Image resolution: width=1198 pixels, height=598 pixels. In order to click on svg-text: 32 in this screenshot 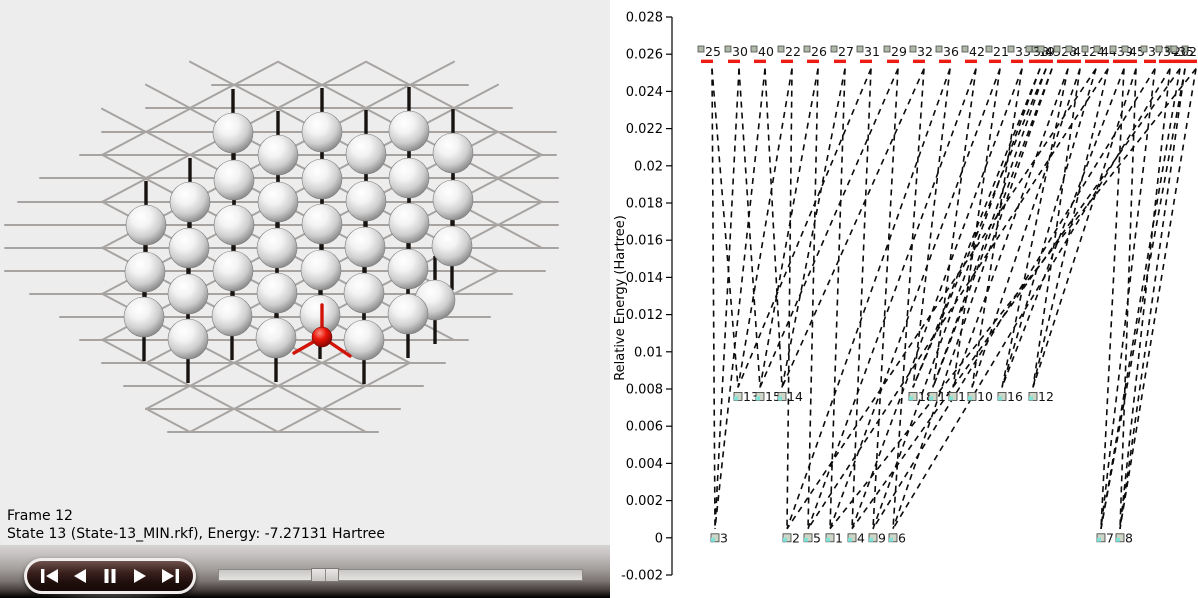, I will do `click(925, 51)`.